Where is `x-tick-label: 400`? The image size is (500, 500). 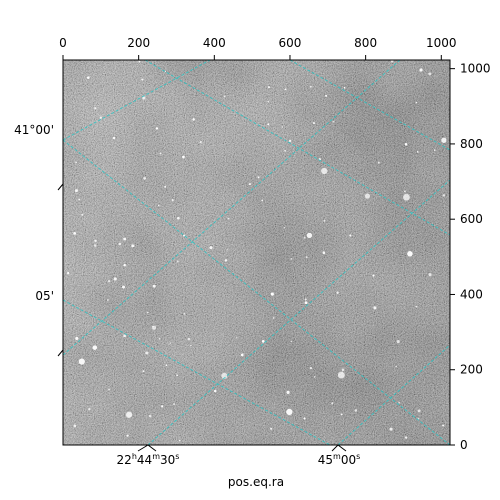 x-tick-label: 400 is located at coordinates (214, 43).